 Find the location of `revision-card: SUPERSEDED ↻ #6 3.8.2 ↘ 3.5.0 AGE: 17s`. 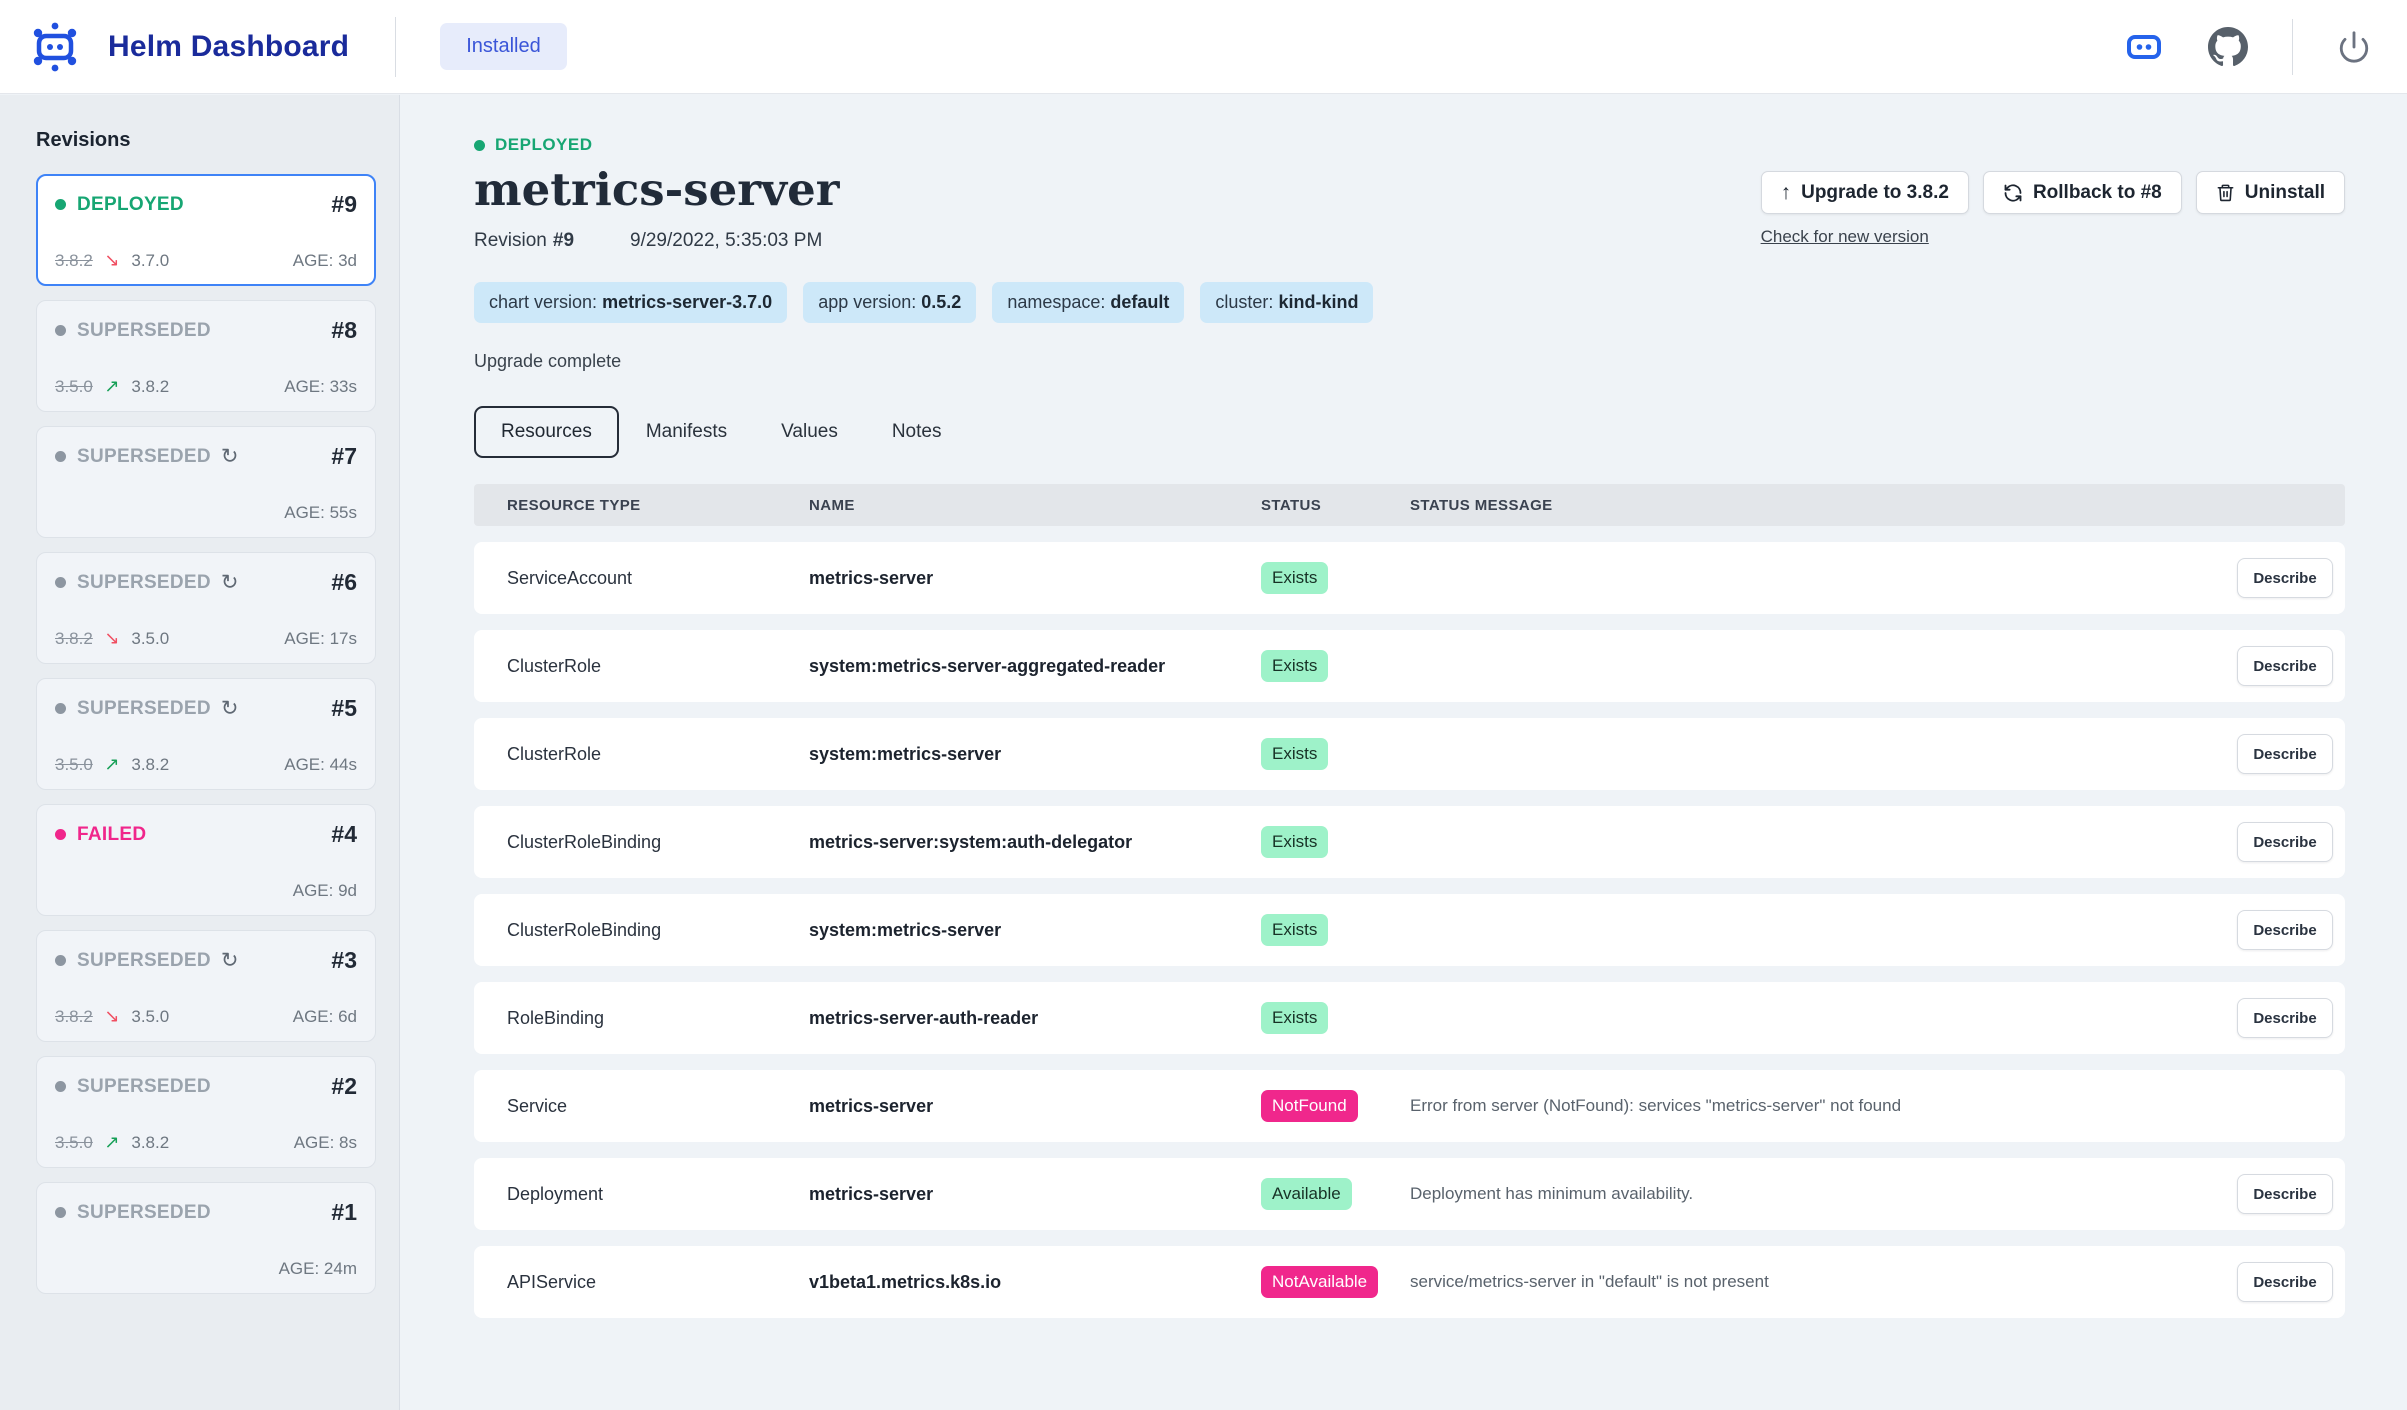

revision-card: SUPERSEDED ↻ #6 3.8.2 ↘ 3.5.0 AGE: 17s is located at coordinates (206, 608).